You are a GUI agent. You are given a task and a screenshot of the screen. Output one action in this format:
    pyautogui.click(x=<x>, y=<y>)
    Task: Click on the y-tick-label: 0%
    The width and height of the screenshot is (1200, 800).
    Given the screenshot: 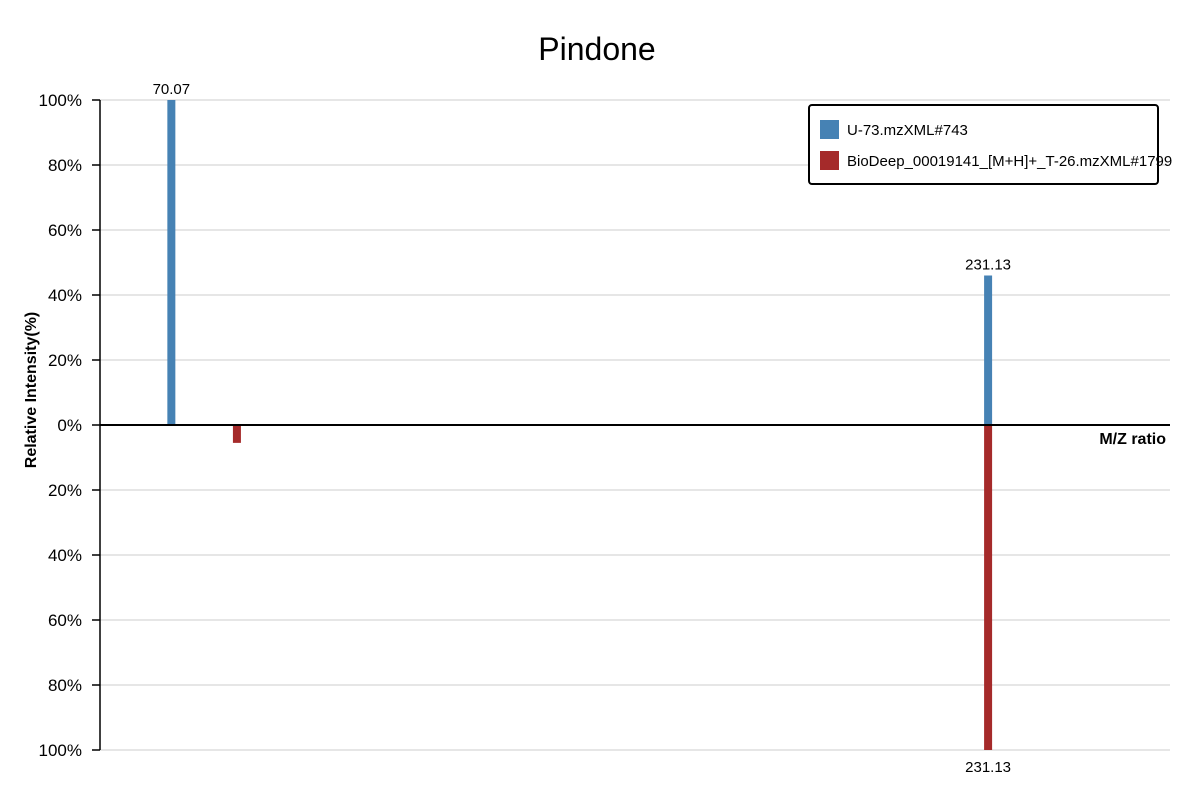 What is the action you would take?
    pyautogui.click(x=69, y=425)
    